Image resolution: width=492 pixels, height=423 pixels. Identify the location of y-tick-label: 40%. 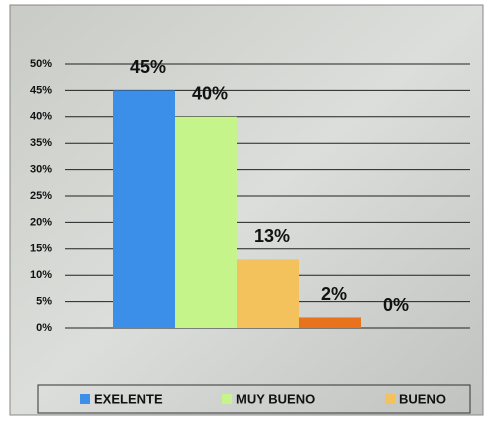
(41, 117).